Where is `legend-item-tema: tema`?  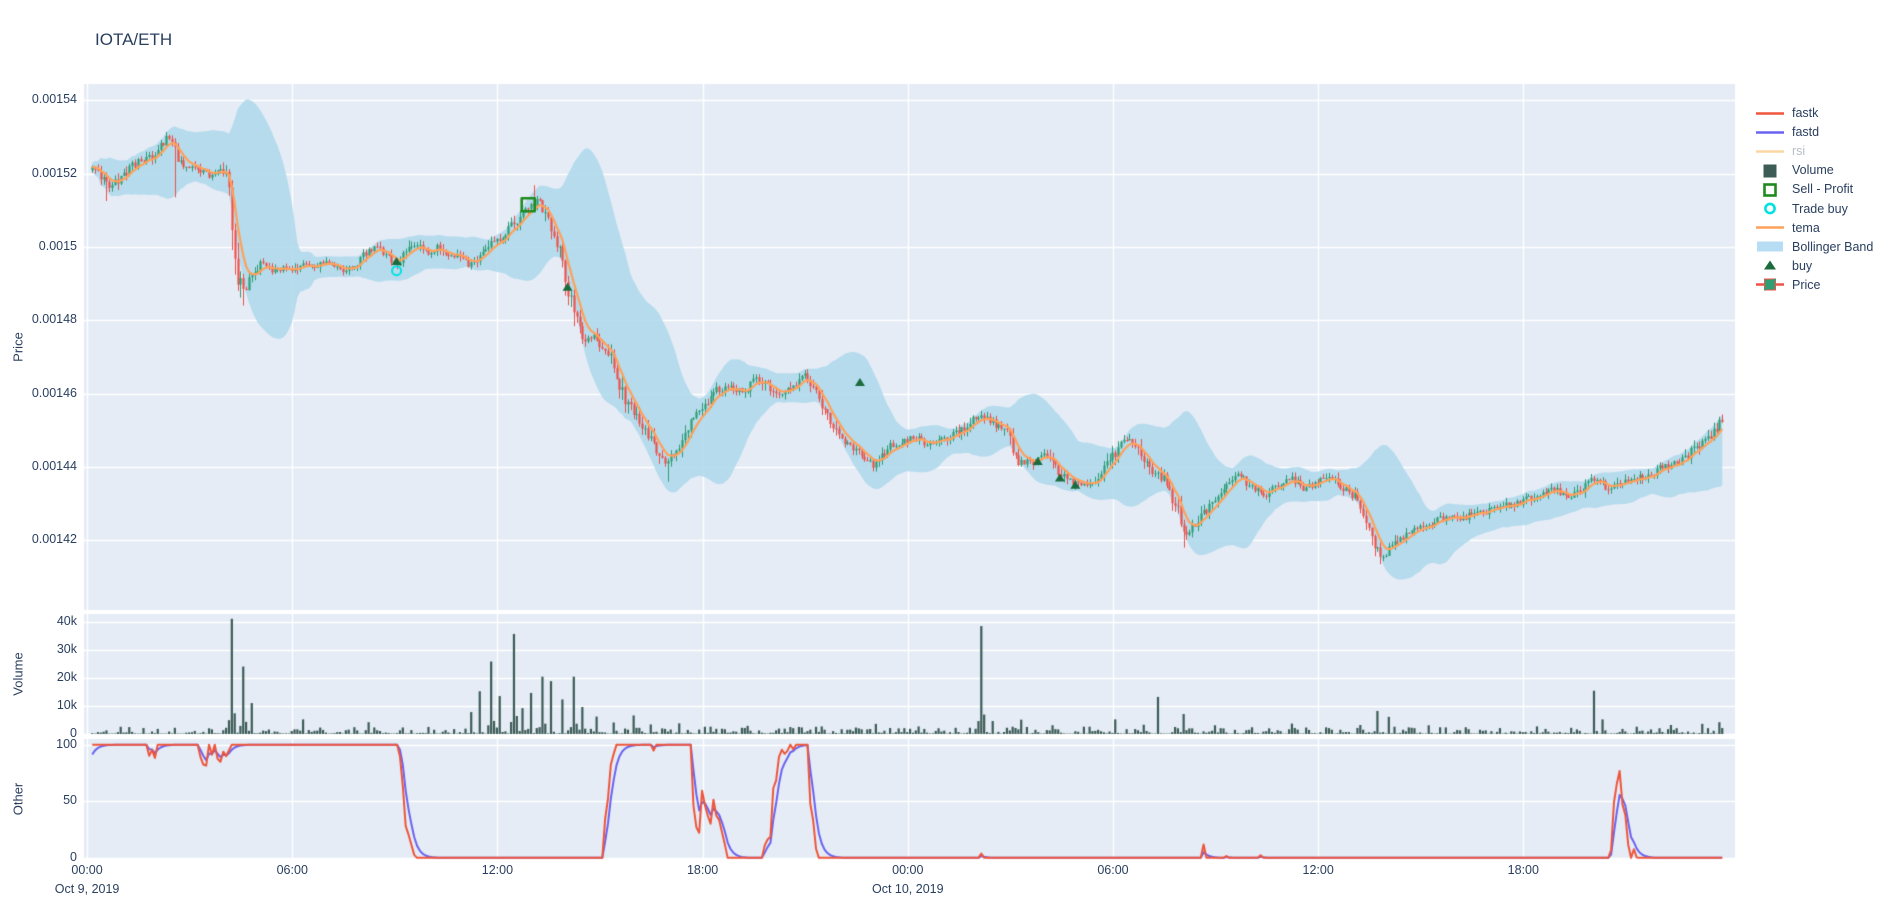
legend-item-tema: tema is located at coordinates (1787, 227).